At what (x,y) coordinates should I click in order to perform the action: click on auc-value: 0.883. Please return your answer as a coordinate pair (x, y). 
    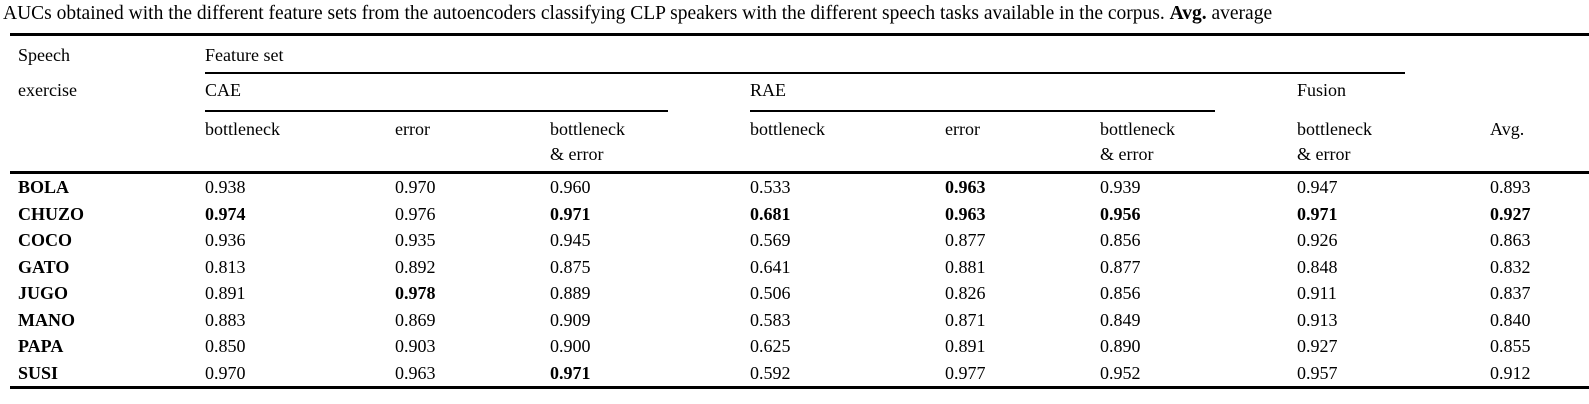
    Looking at the image, I should click on (225, 319).